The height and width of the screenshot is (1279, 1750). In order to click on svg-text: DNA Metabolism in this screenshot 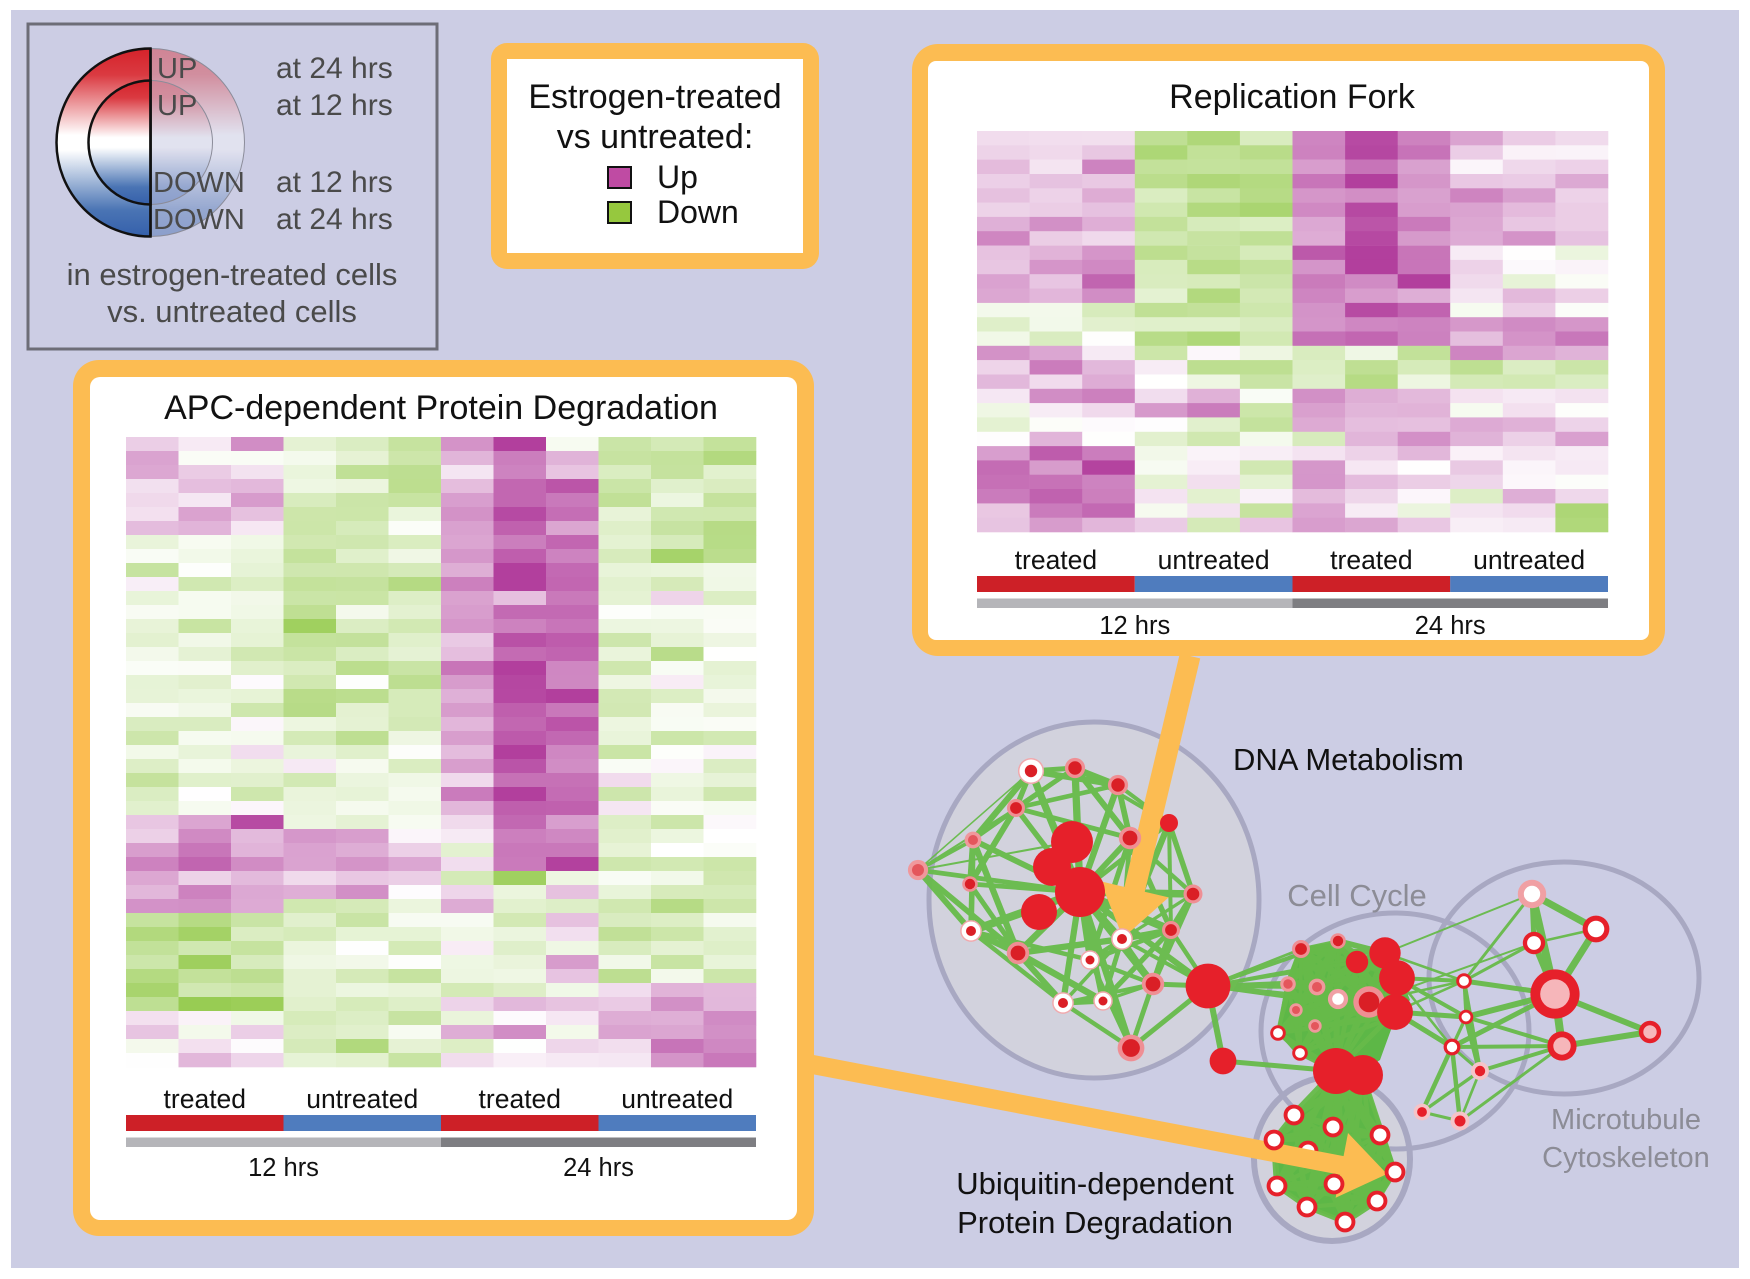, I will do `click(1348, 759)`.